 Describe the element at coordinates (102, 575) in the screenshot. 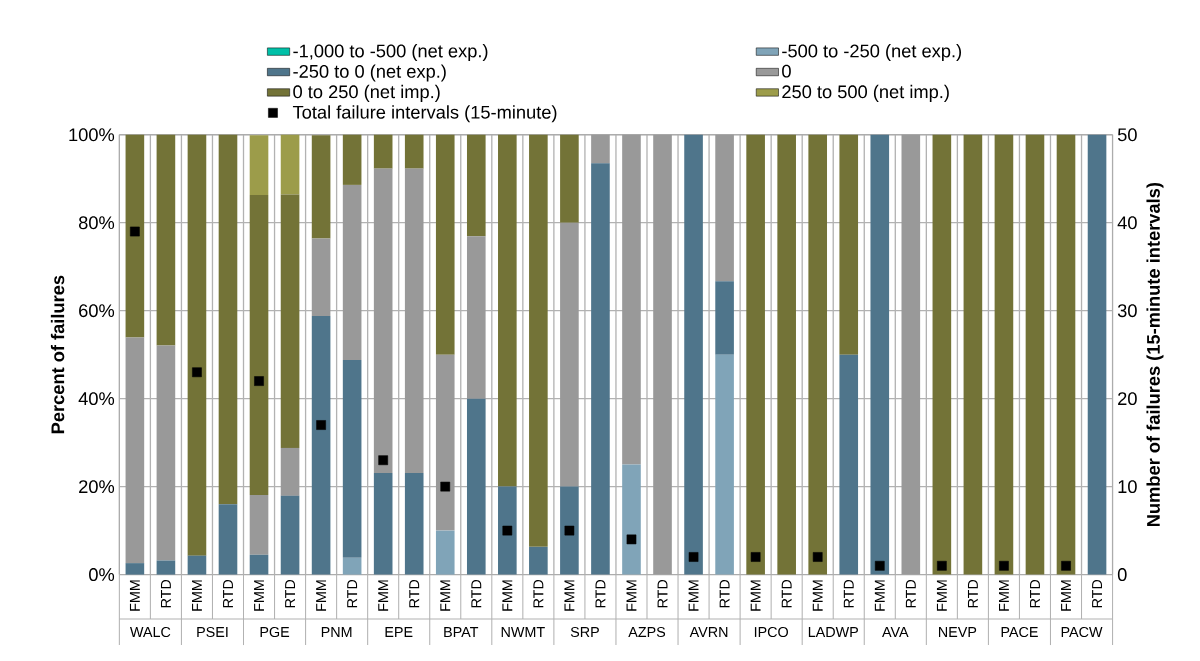

I see `y-tick-label: 0%` at that location.